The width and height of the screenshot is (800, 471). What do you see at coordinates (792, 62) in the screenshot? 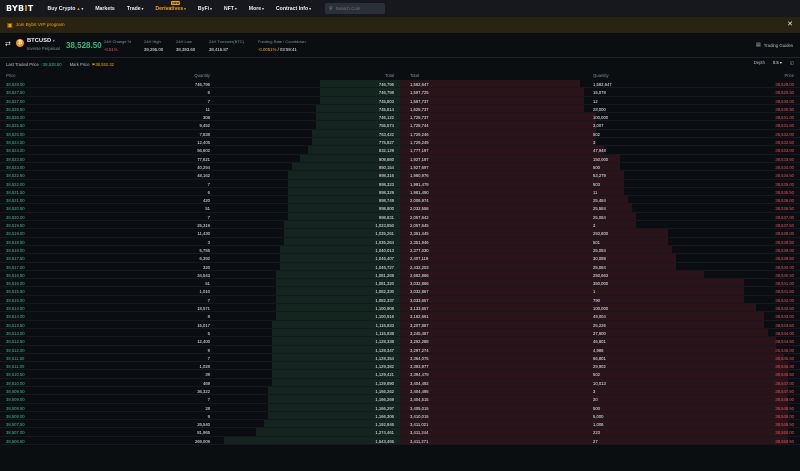
I see `expand-icon: ◱` at bounding box center [792, 62].